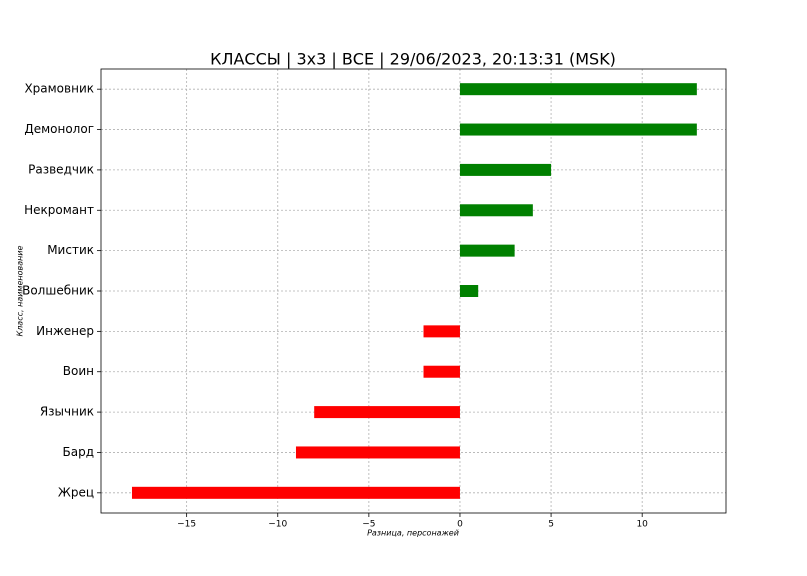 This screenshot has width=807, height=576. I want to click on y-tick-label: Демонолог, so click(59, 129).